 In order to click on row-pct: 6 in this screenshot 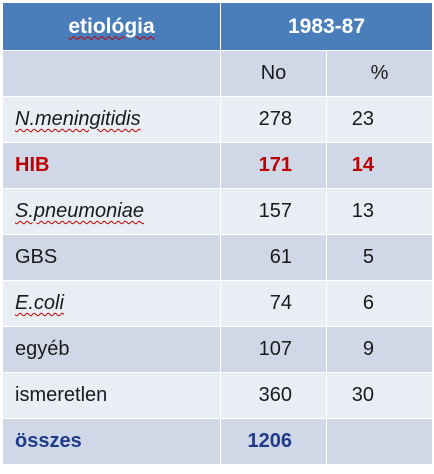, I will do `click(379, 303)`.